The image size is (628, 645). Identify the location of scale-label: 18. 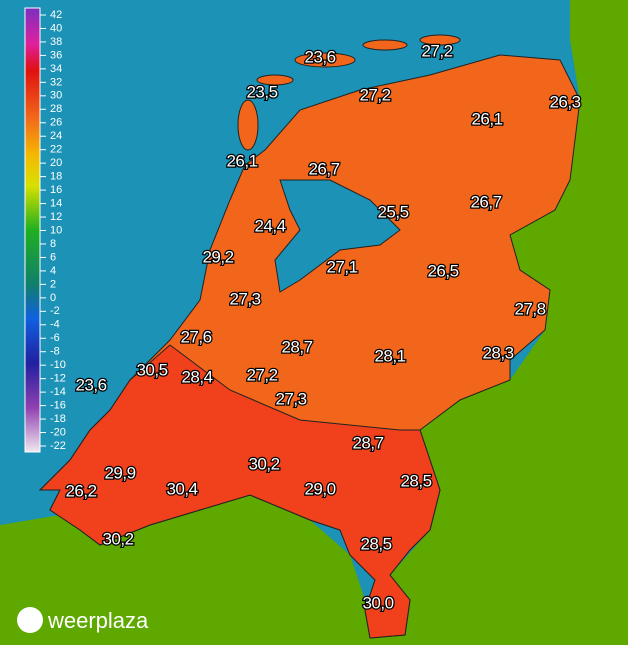
(56, 177).